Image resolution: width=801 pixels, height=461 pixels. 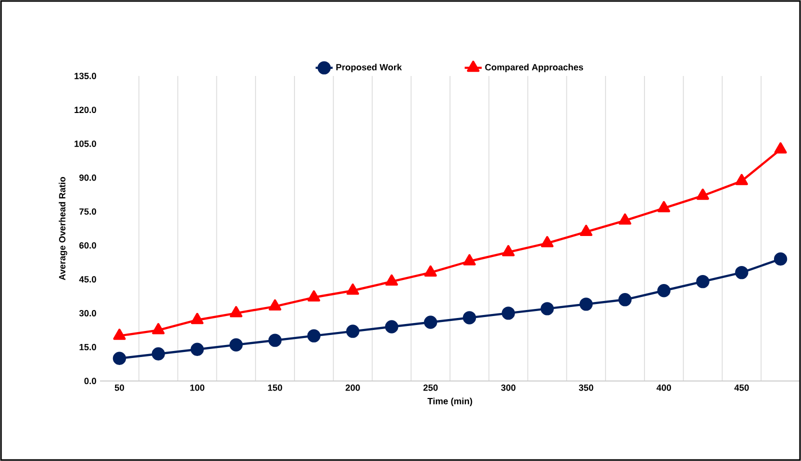 What do you see at coordinates (87, 245) in the screenshot?
I see `y-tick-label: 60.0` at bounding box center [87, 245].